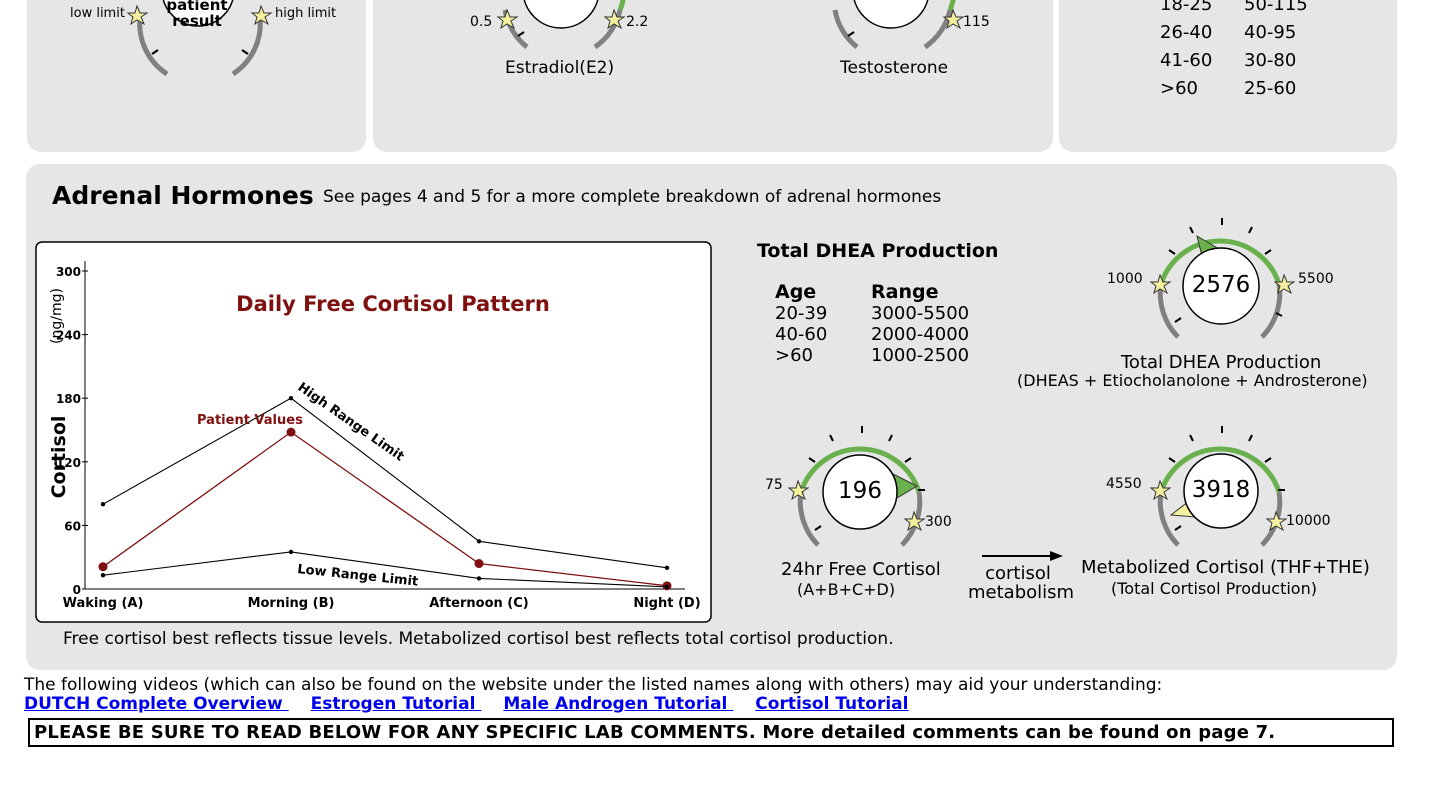  What do you see at coordinates (68, 336) in the screenshot?
I see `y-tick-label: 240` at bounding box center [68, 336].